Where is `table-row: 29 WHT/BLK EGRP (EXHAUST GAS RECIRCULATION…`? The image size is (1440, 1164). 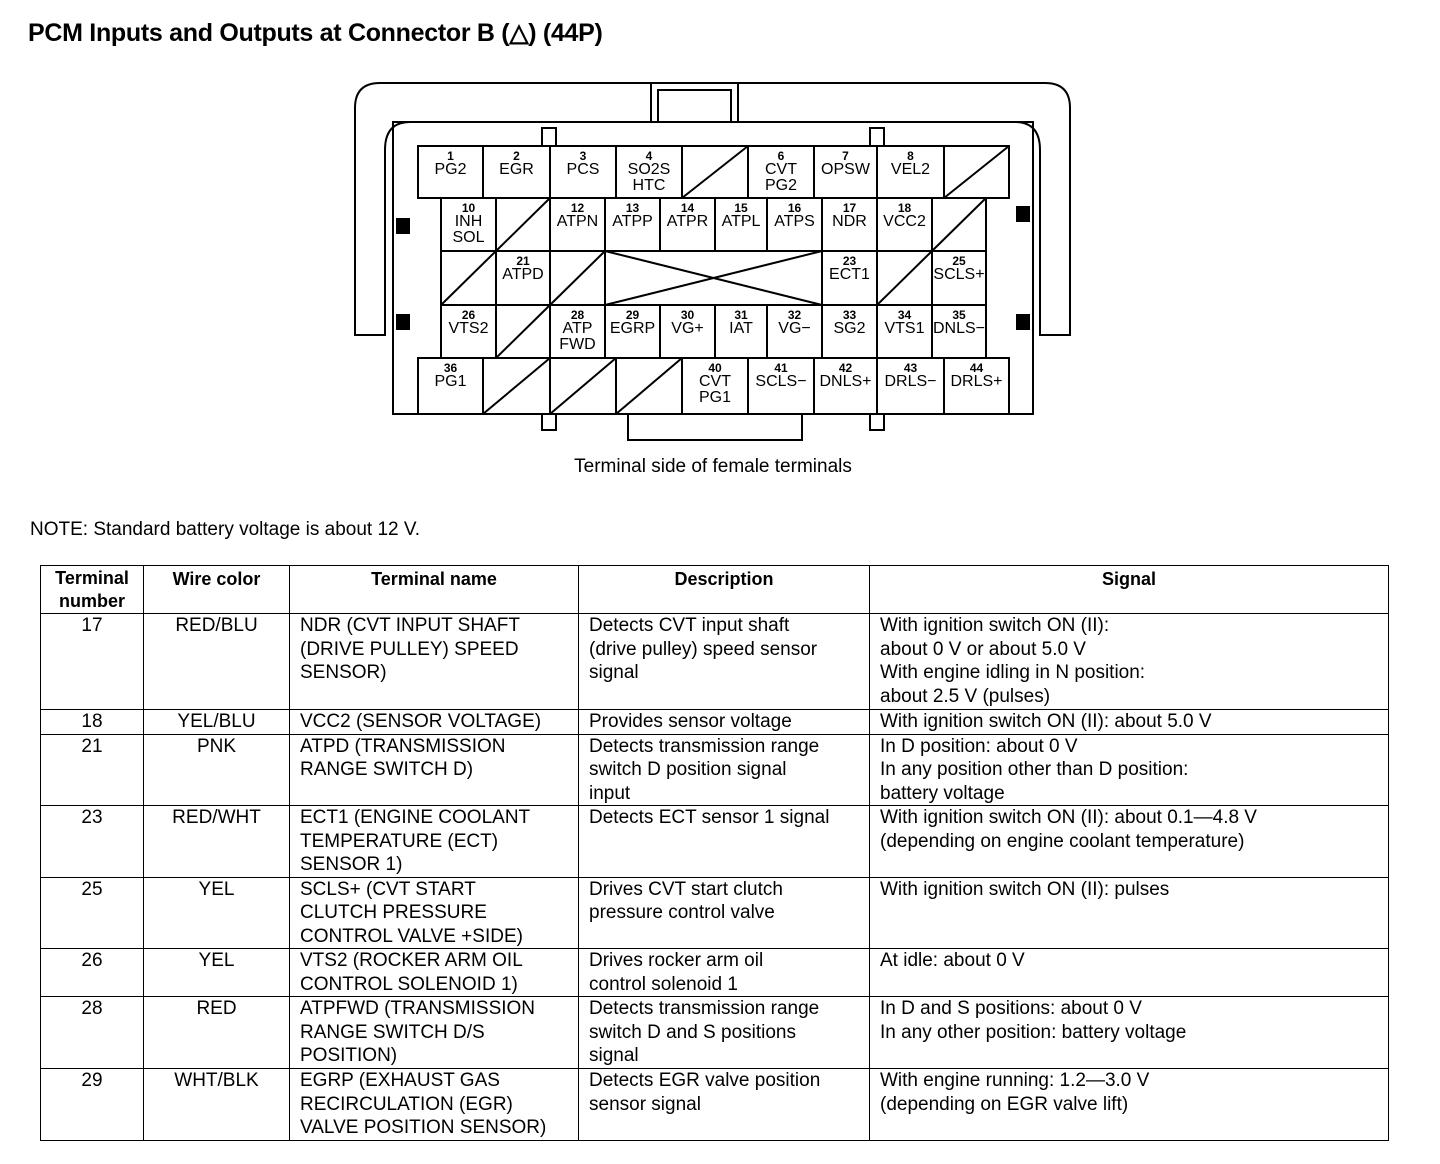
table-row: 29 WHT/BLK EGRP (EXHAUST GAS RECIRCULATION… is located at coordinates (714, 1104).